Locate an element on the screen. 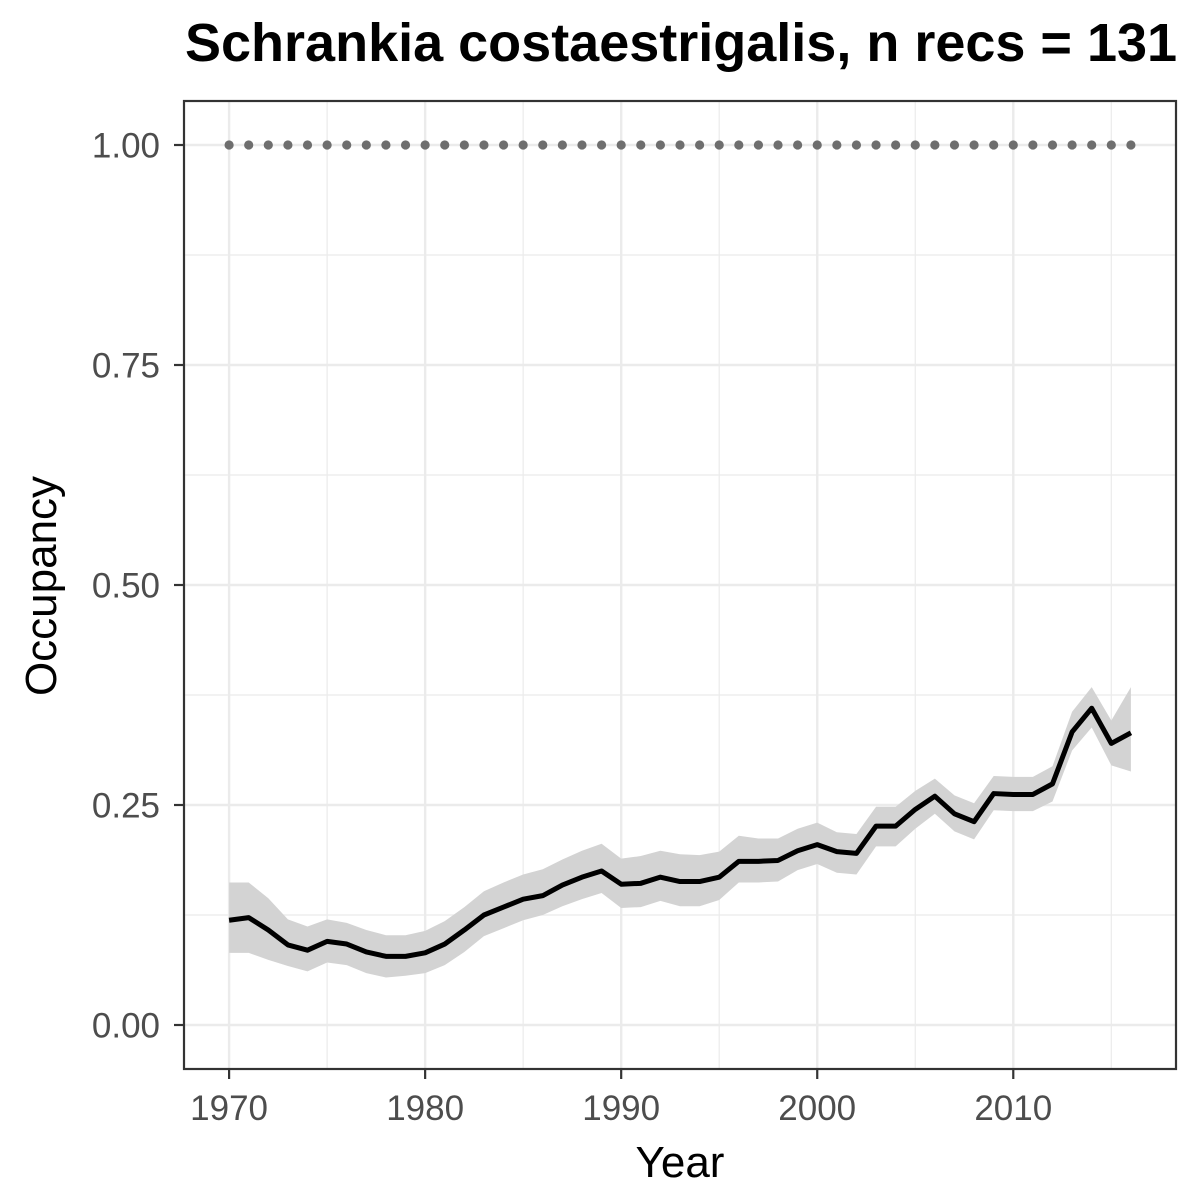 The width and height of the screenshot is (1200, 1200). x-tick-label: 1970 is located at coordinates (229, 1108).